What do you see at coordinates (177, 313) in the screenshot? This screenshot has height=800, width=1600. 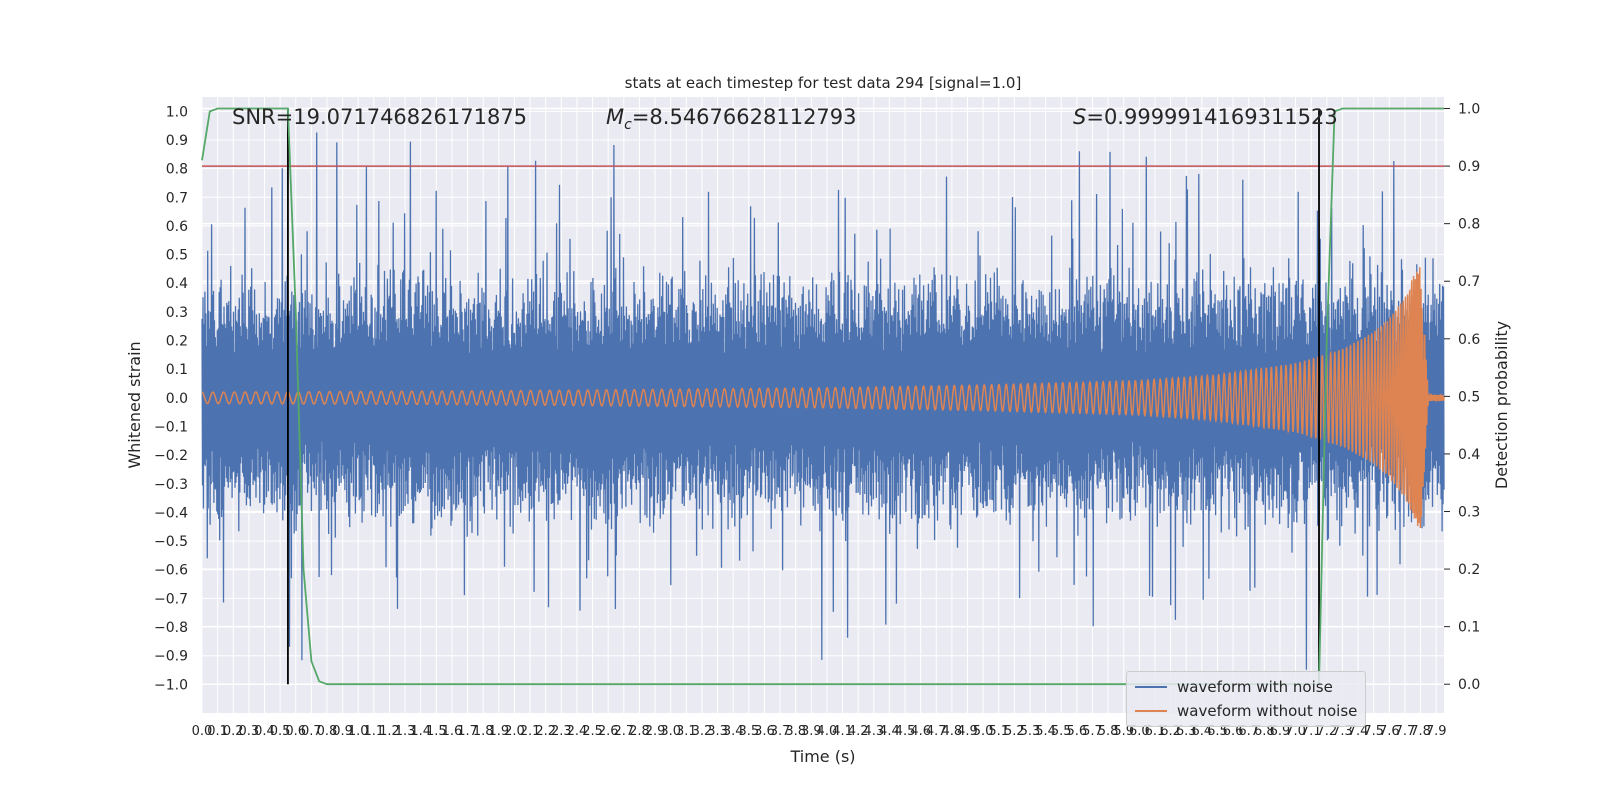 I see `y-tick-label-left: 0.3` at bounding box center [177, 313].